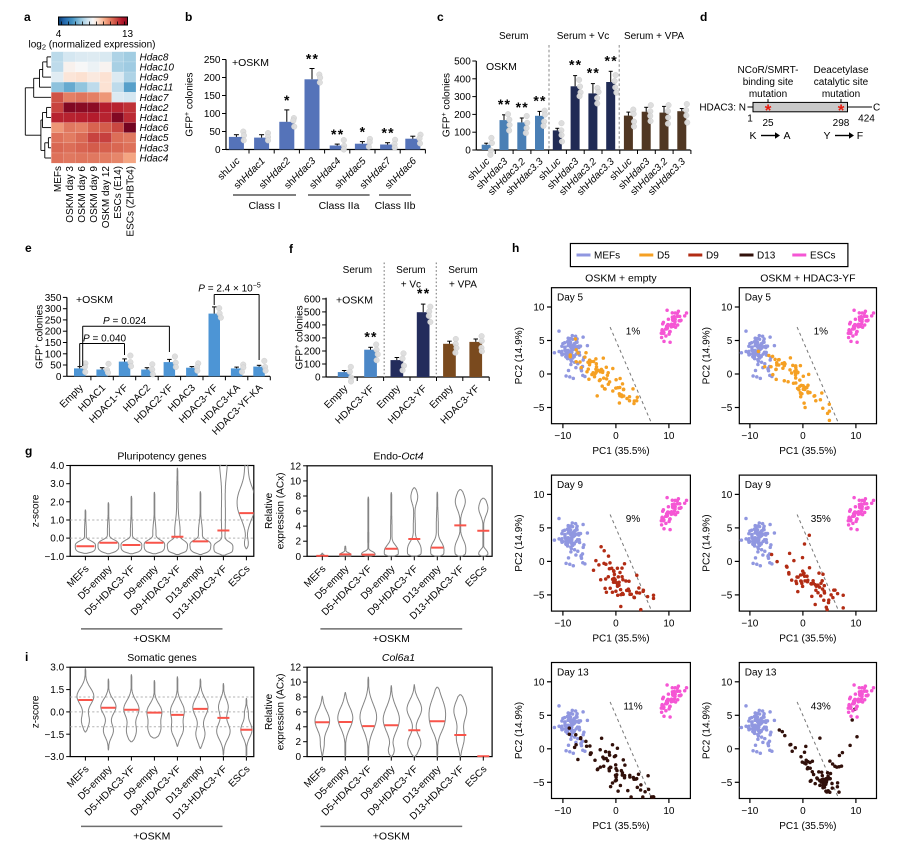 Image resolution: width=903 pixels, height=859 pixels. Describe the element at coordinates (727, 783) in the screenshot. I see `svg-text: −5` at that location.